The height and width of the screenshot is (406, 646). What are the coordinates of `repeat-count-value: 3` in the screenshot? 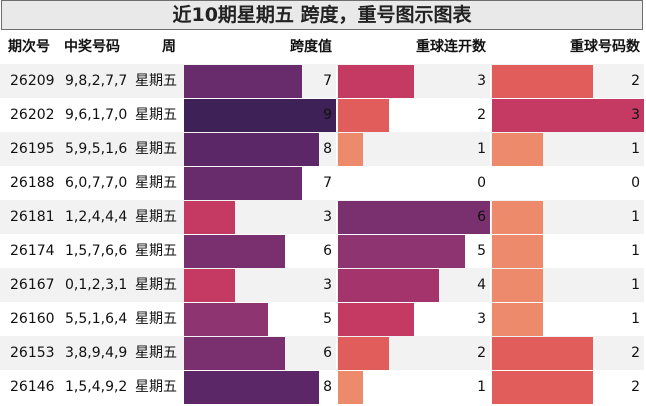 It's located at (635, 115).